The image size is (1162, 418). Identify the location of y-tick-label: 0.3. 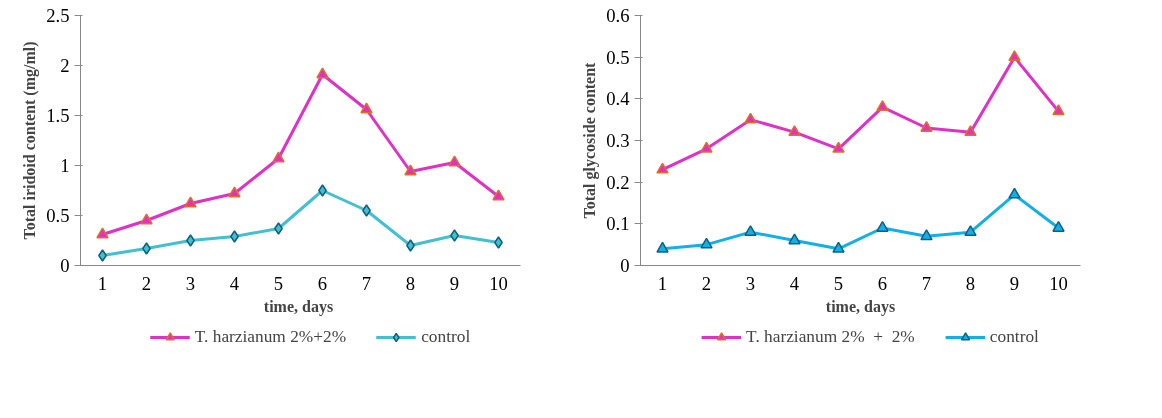
(618, 140).